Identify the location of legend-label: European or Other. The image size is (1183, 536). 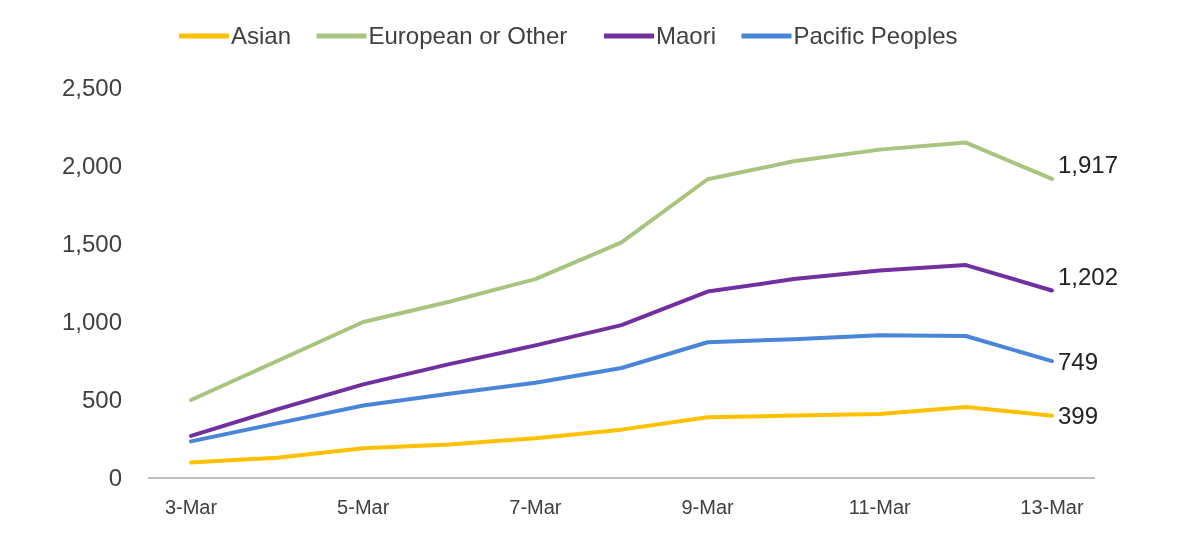
(468, 36).